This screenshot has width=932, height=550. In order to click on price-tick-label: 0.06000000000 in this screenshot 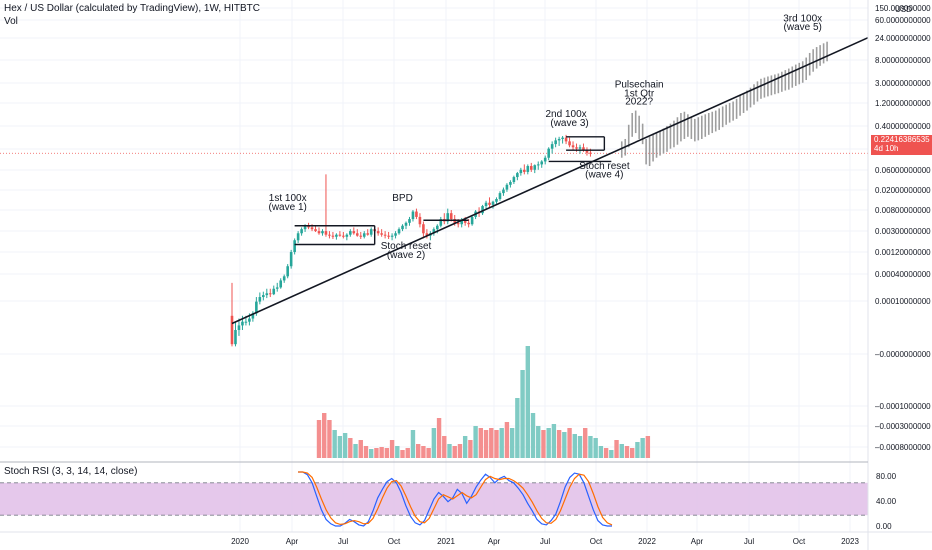, I will do `click(903, 170)`.